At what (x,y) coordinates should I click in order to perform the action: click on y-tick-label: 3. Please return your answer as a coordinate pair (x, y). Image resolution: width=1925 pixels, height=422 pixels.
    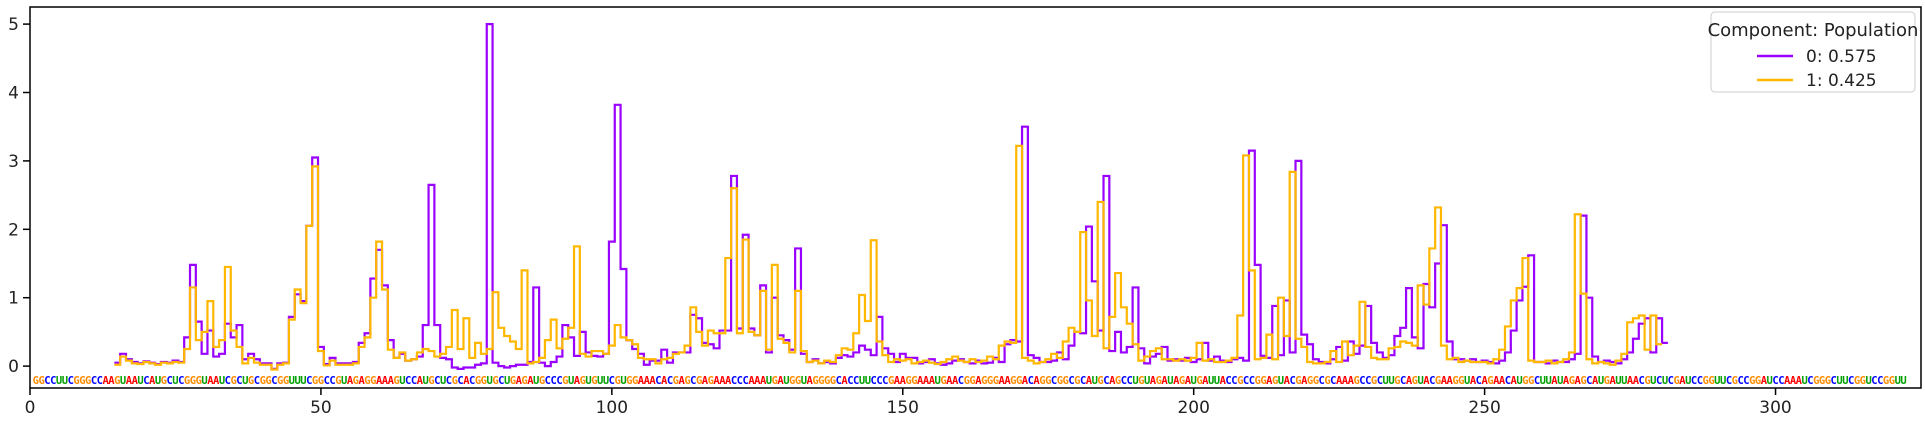
    Looking at the image, I should click on (13, 162).